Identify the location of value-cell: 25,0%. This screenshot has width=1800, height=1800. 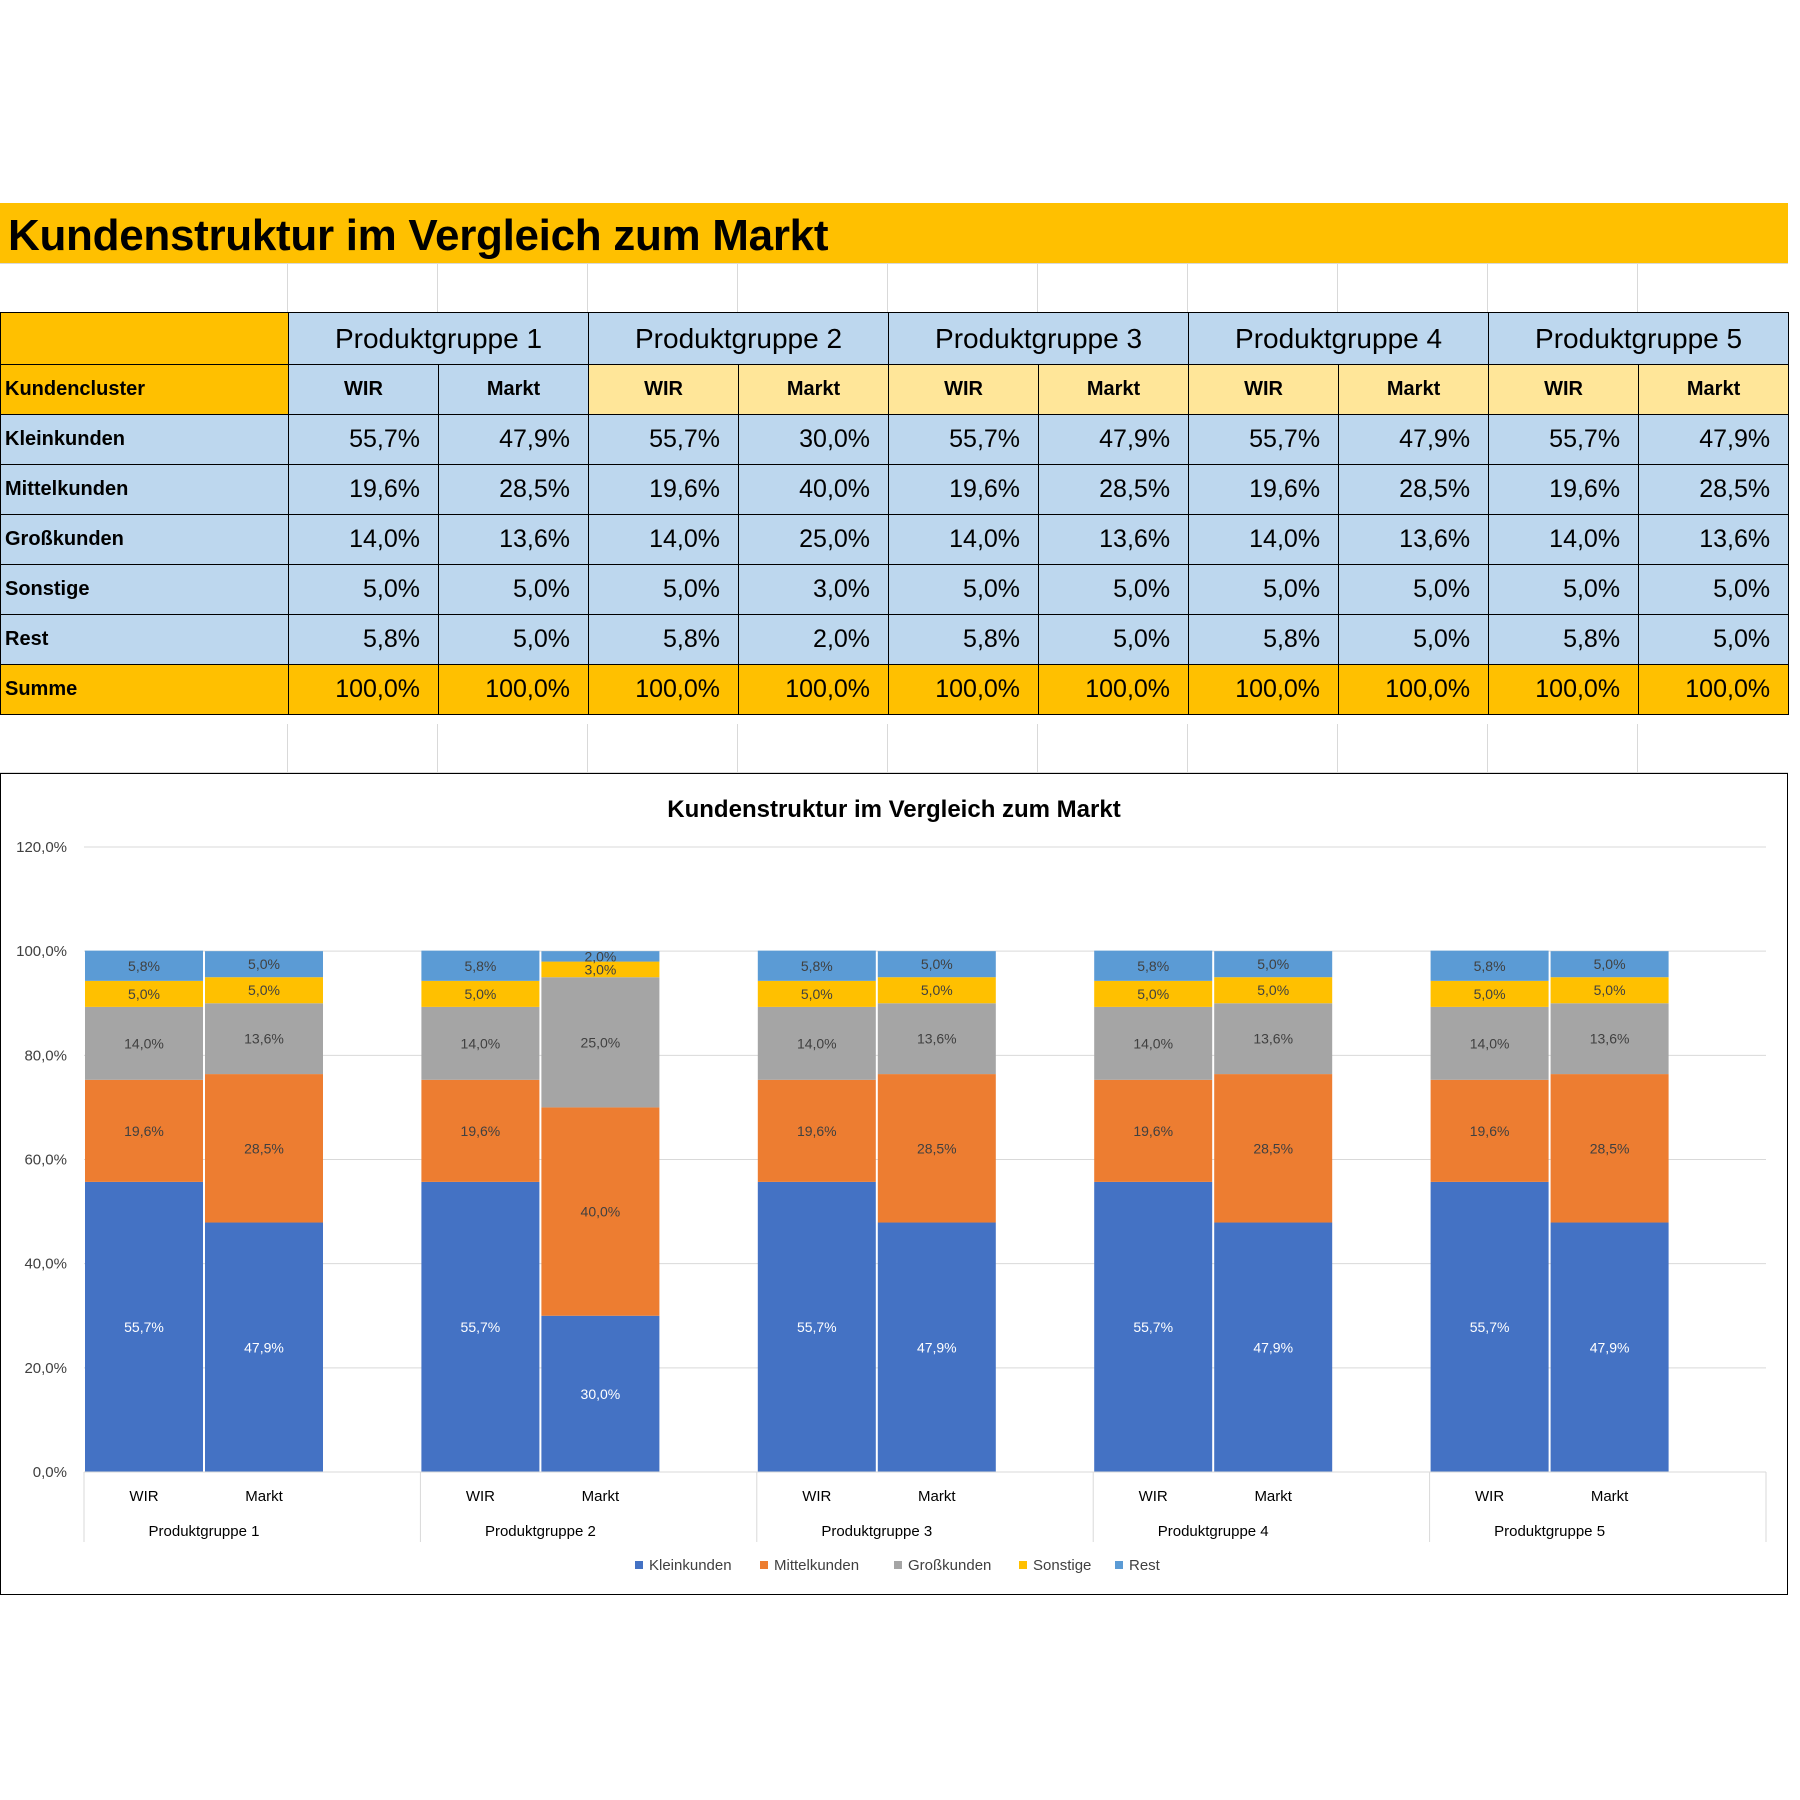
(814, 539).